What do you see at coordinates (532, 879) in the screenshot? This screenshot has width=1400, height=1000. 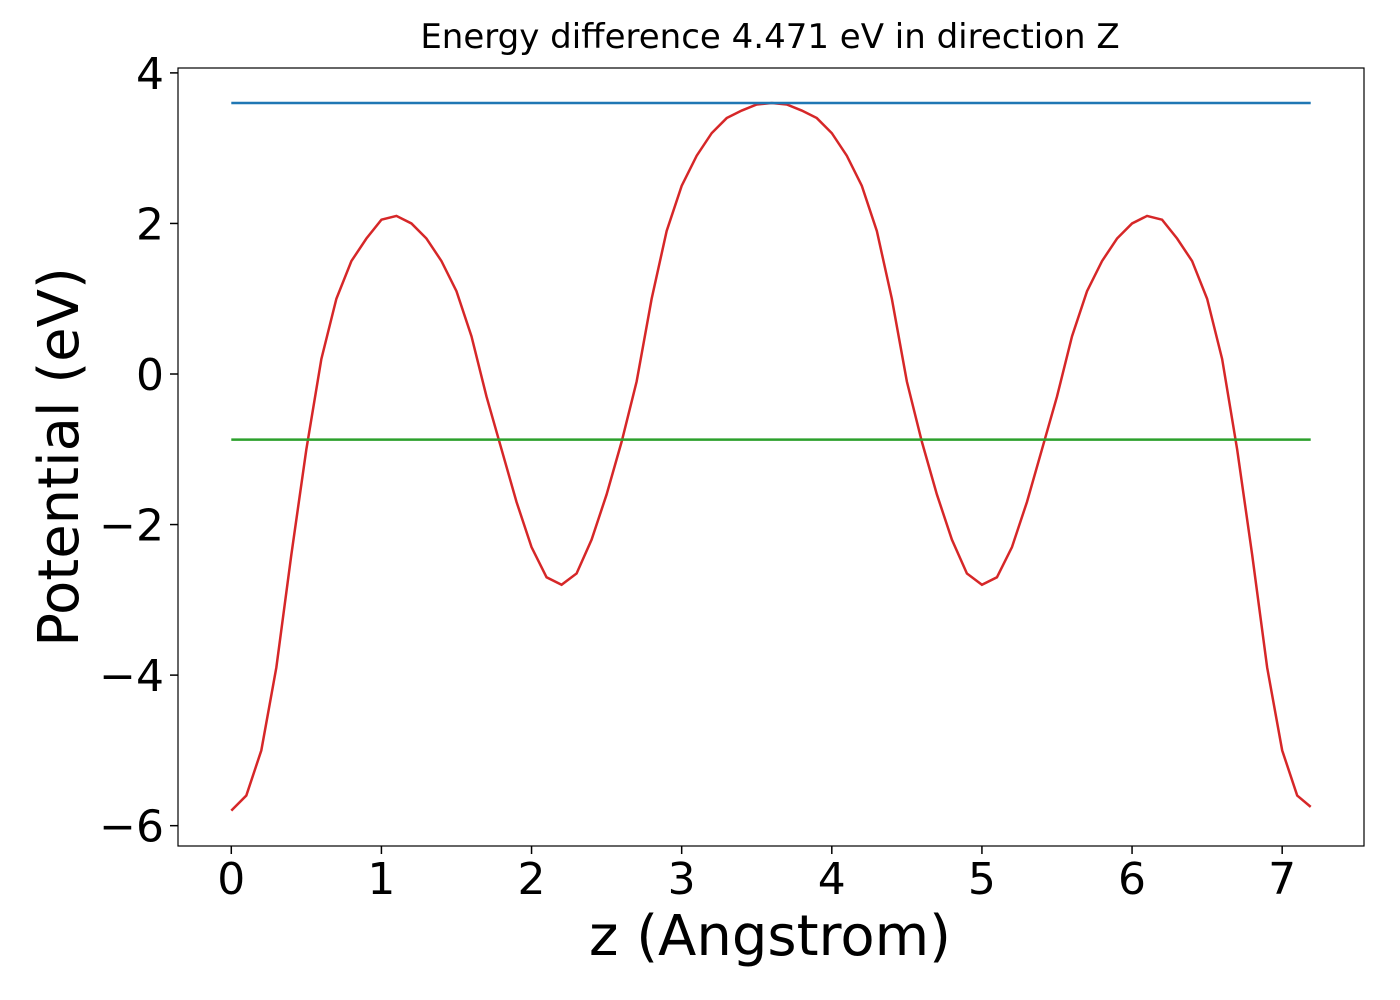 I see `x-tick-label: 2` at bounding box center [532, 879].